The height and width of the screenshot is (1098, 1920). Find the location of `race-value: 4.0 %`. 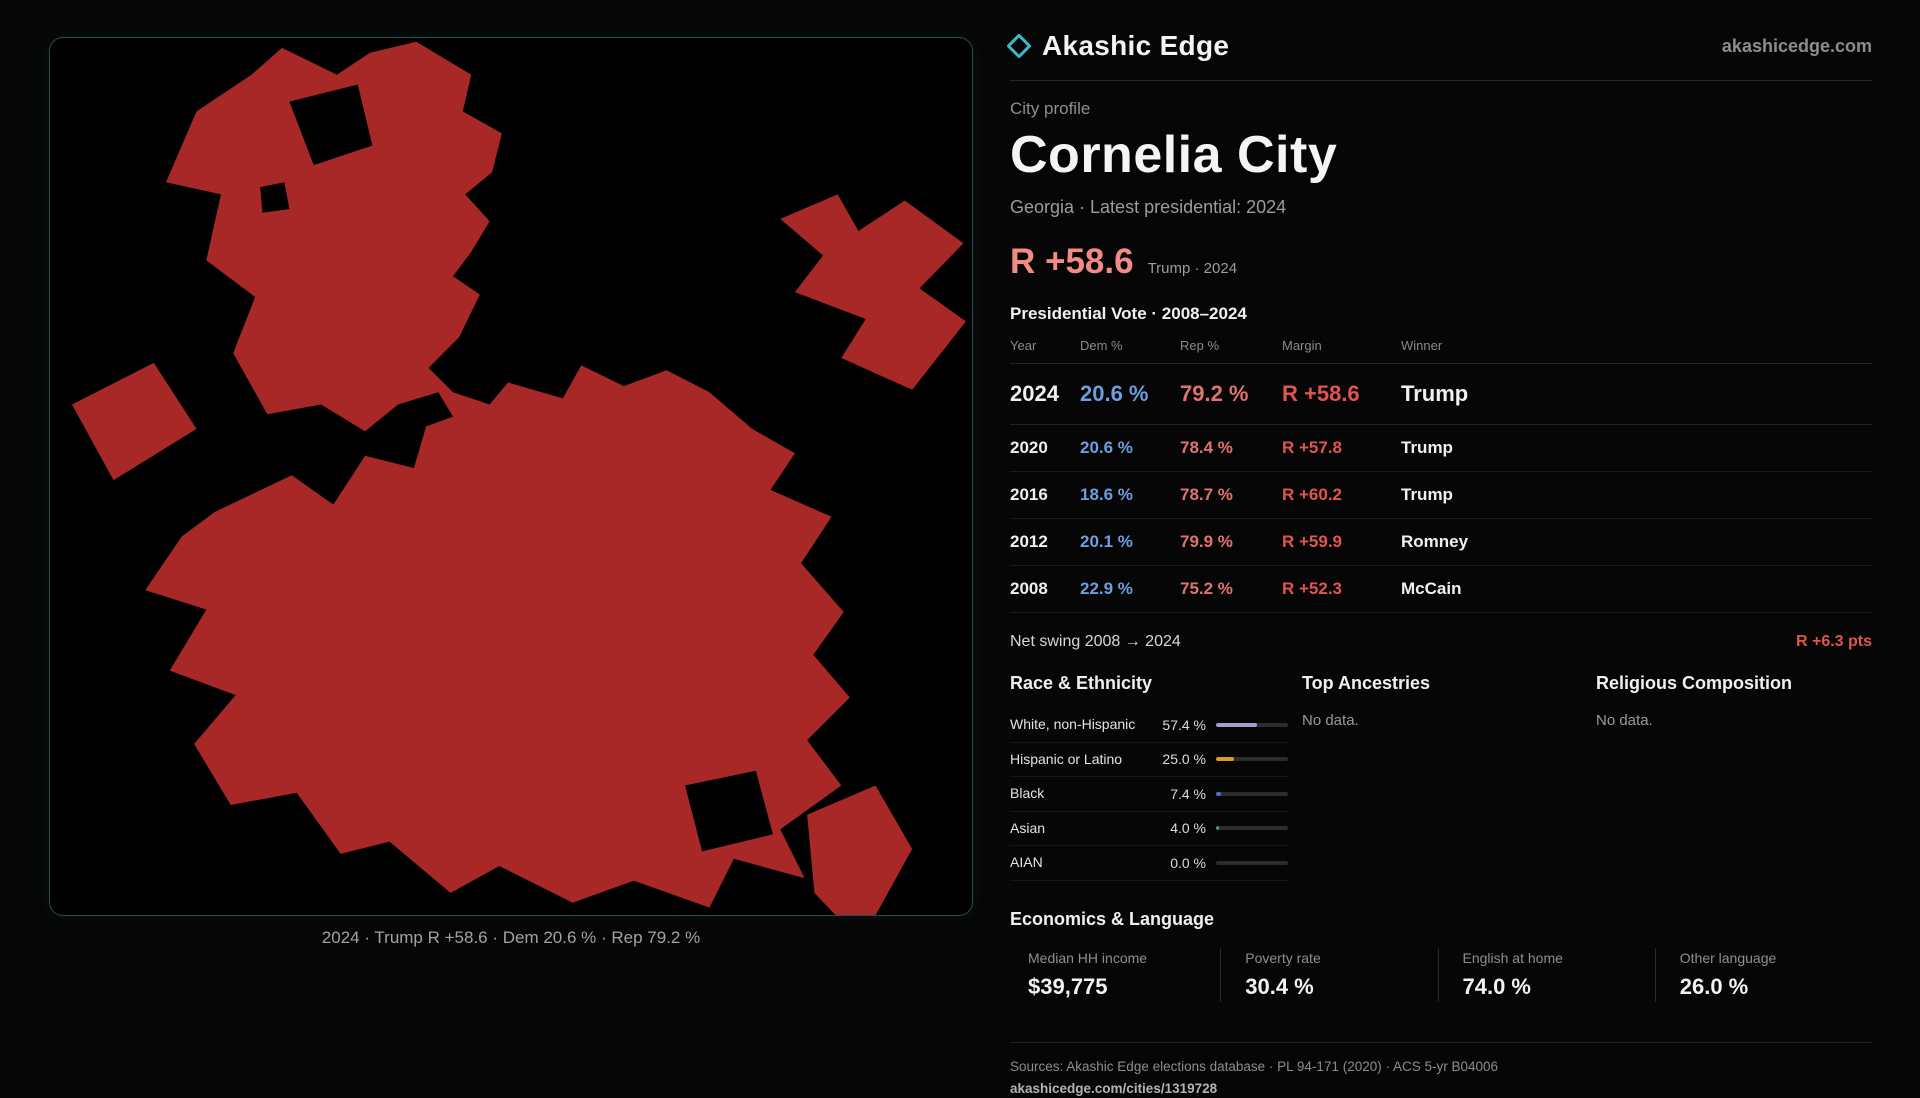

race-value: 4.0 % is located at coordinates (1188, 828).